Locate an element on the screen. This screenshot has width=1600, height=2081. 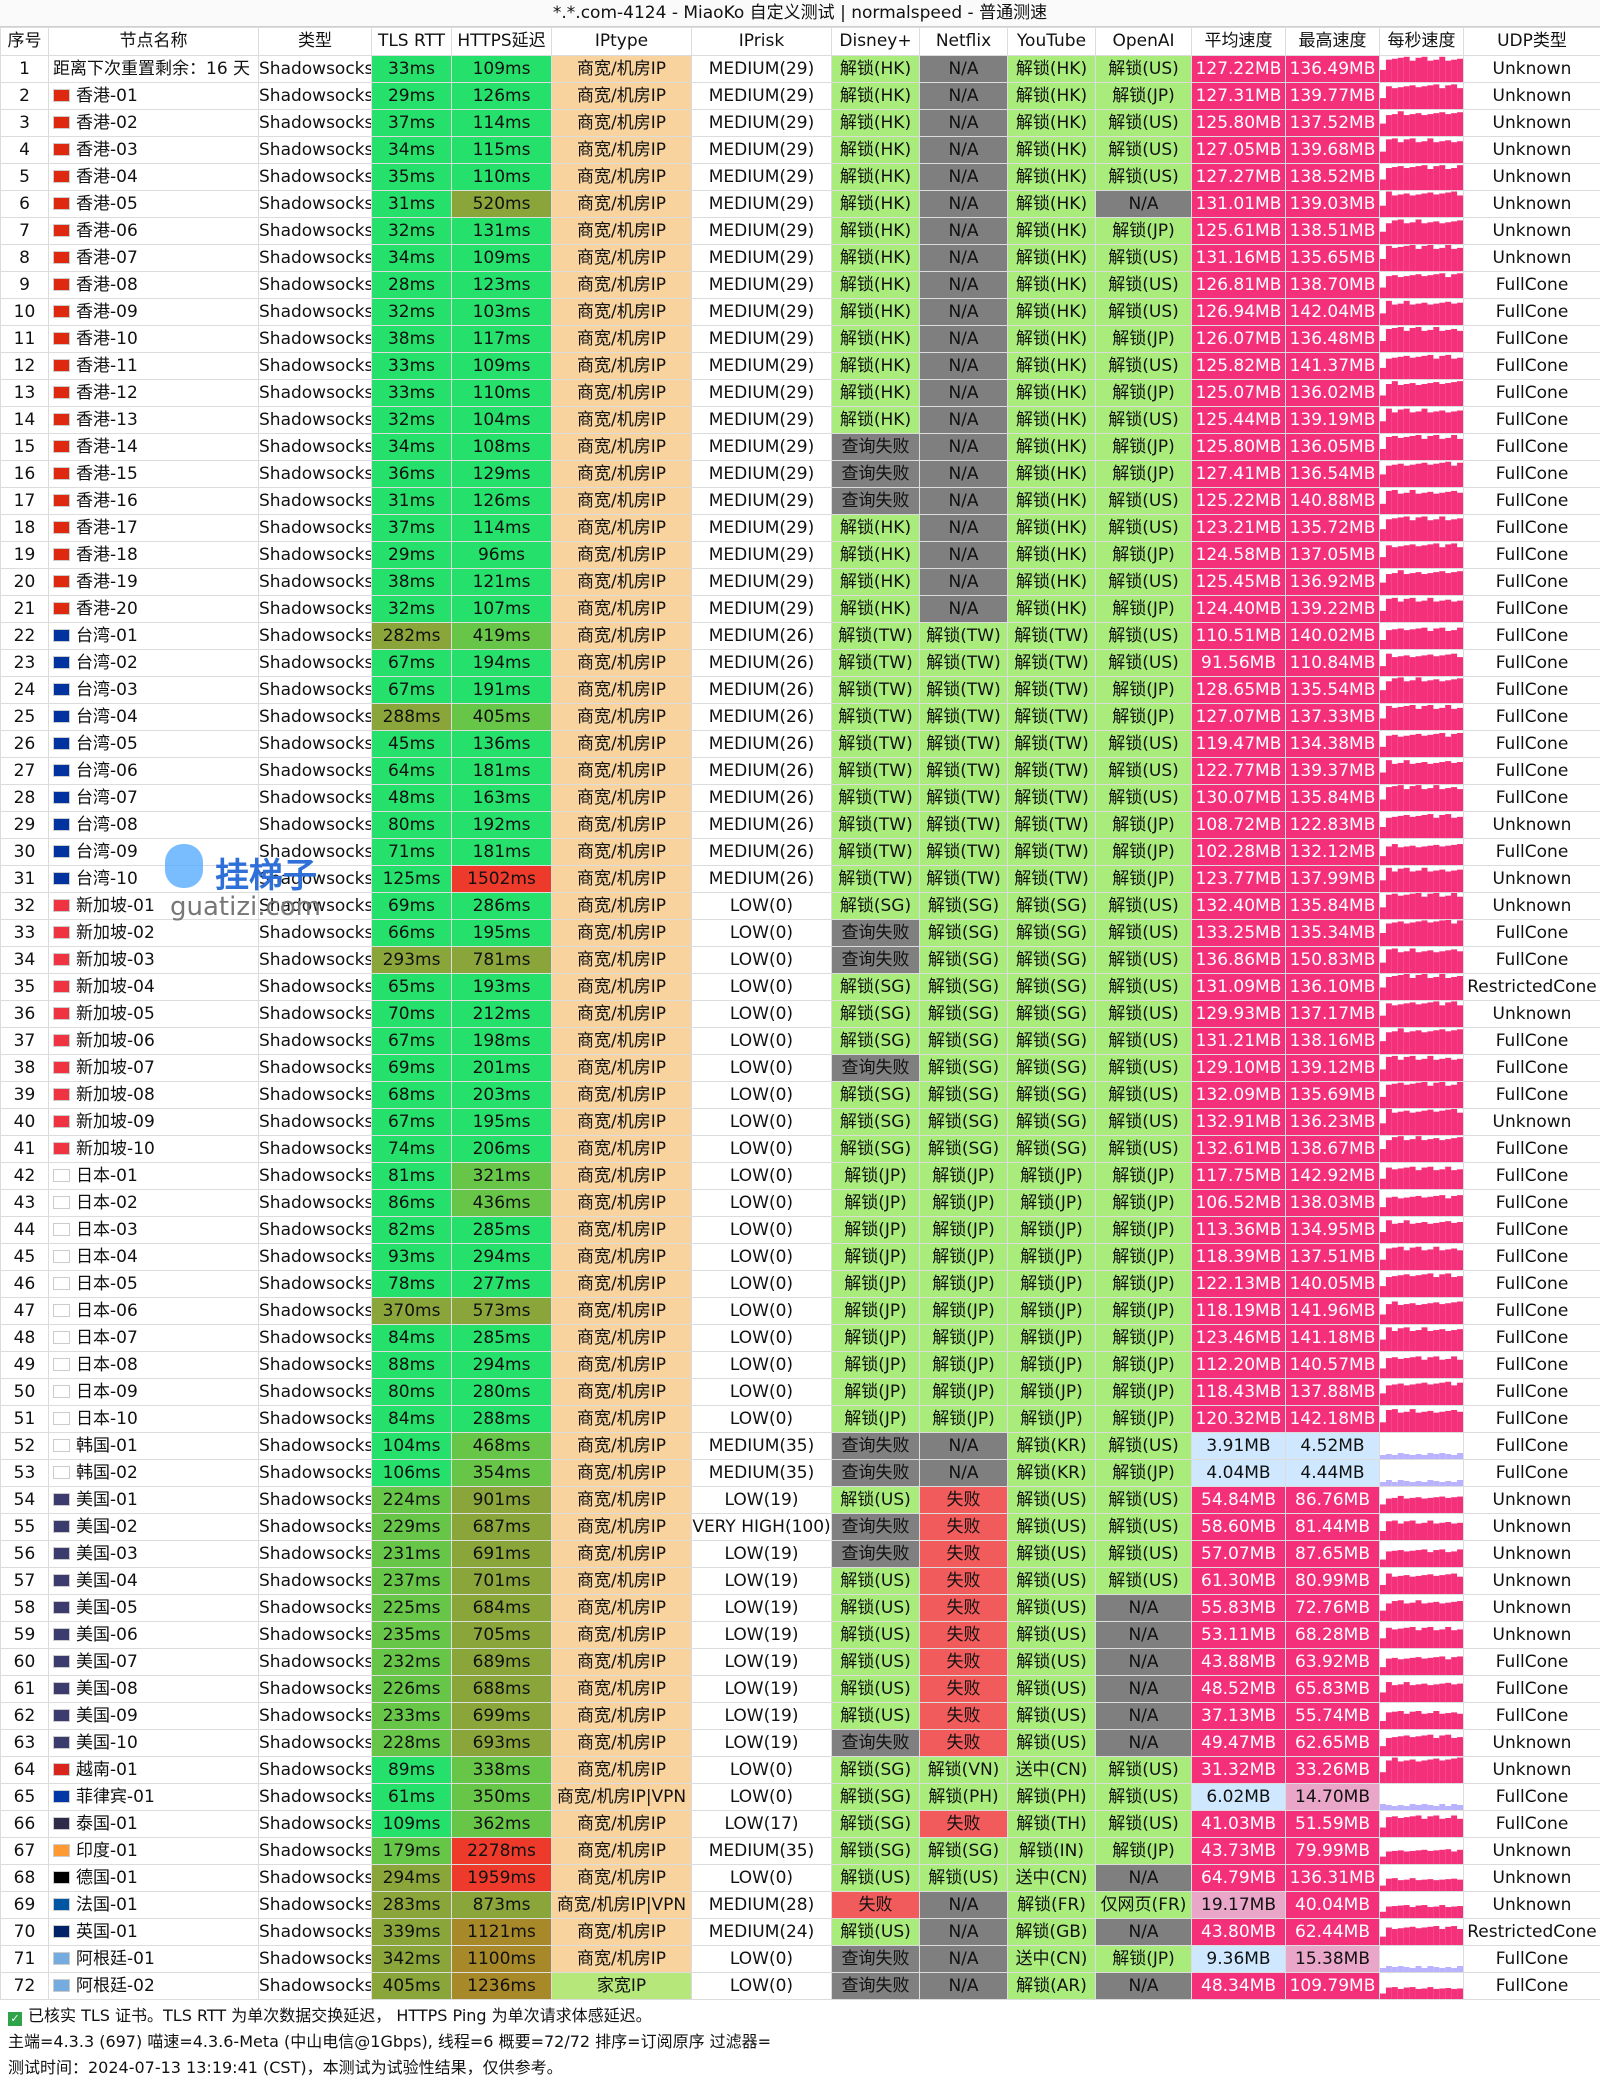
cell-index: 8 is located at coordinates (24, 258).